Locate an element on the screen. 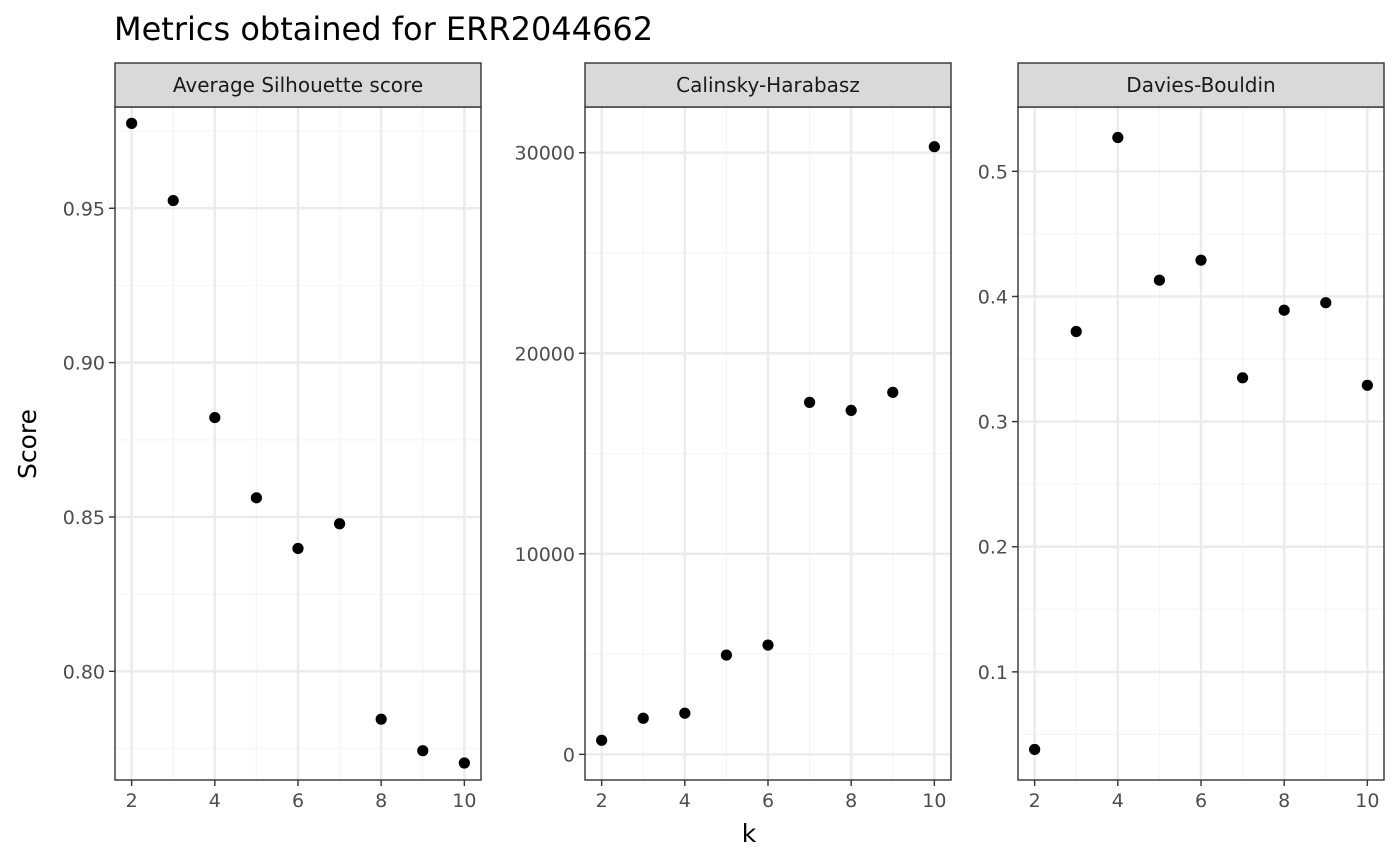  y-tick-label: 0.85 is located at coordinates (84, 518).